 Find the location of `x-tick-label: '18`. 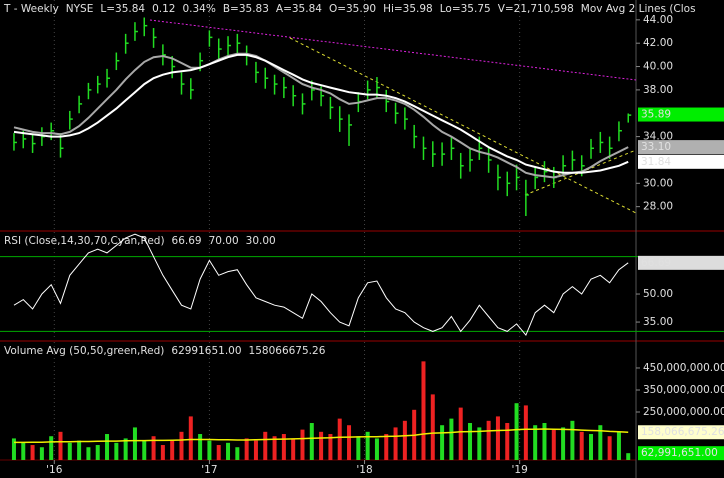

x-tick-label: '18 is located at coordinates (364, 470).